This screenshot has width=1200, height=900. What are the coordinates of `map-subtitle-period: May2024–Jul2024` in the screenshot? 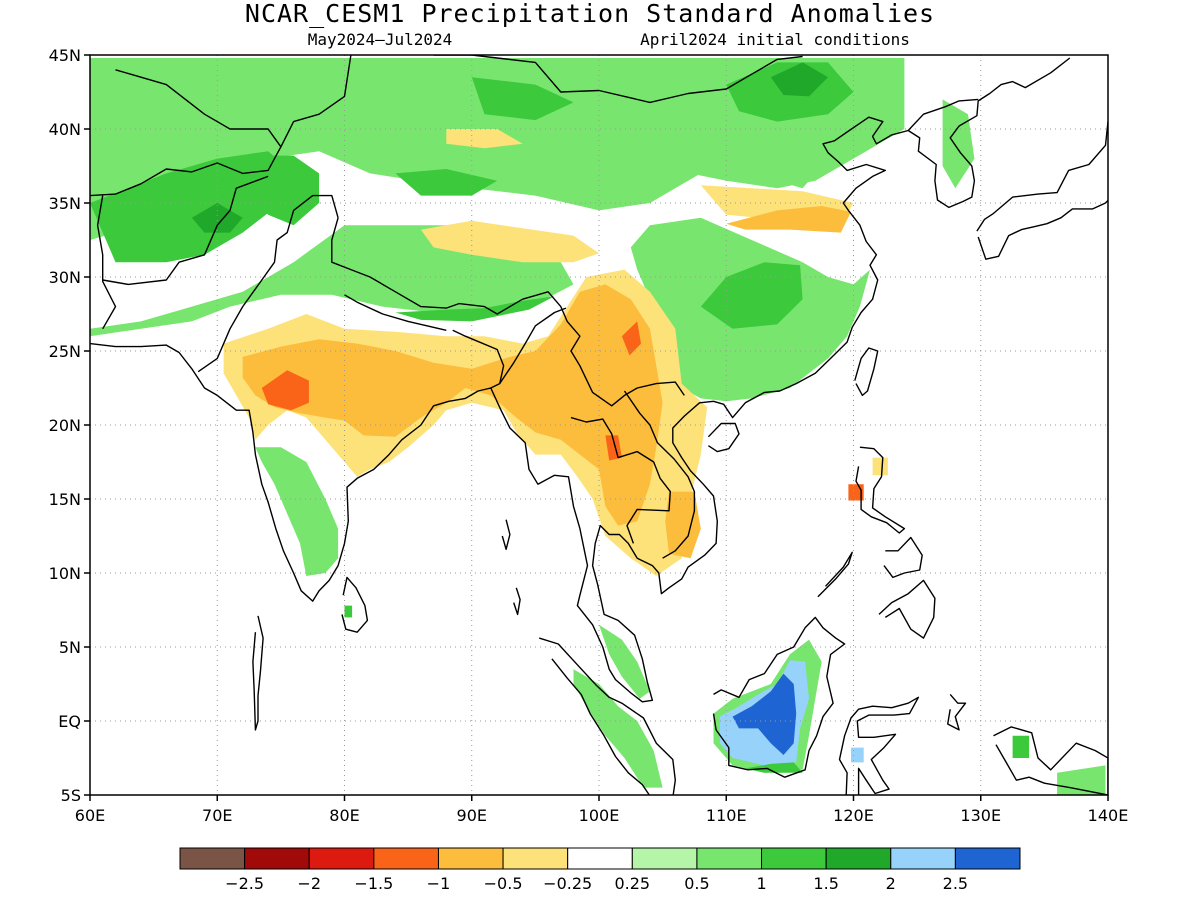 It's located at (380, 39).